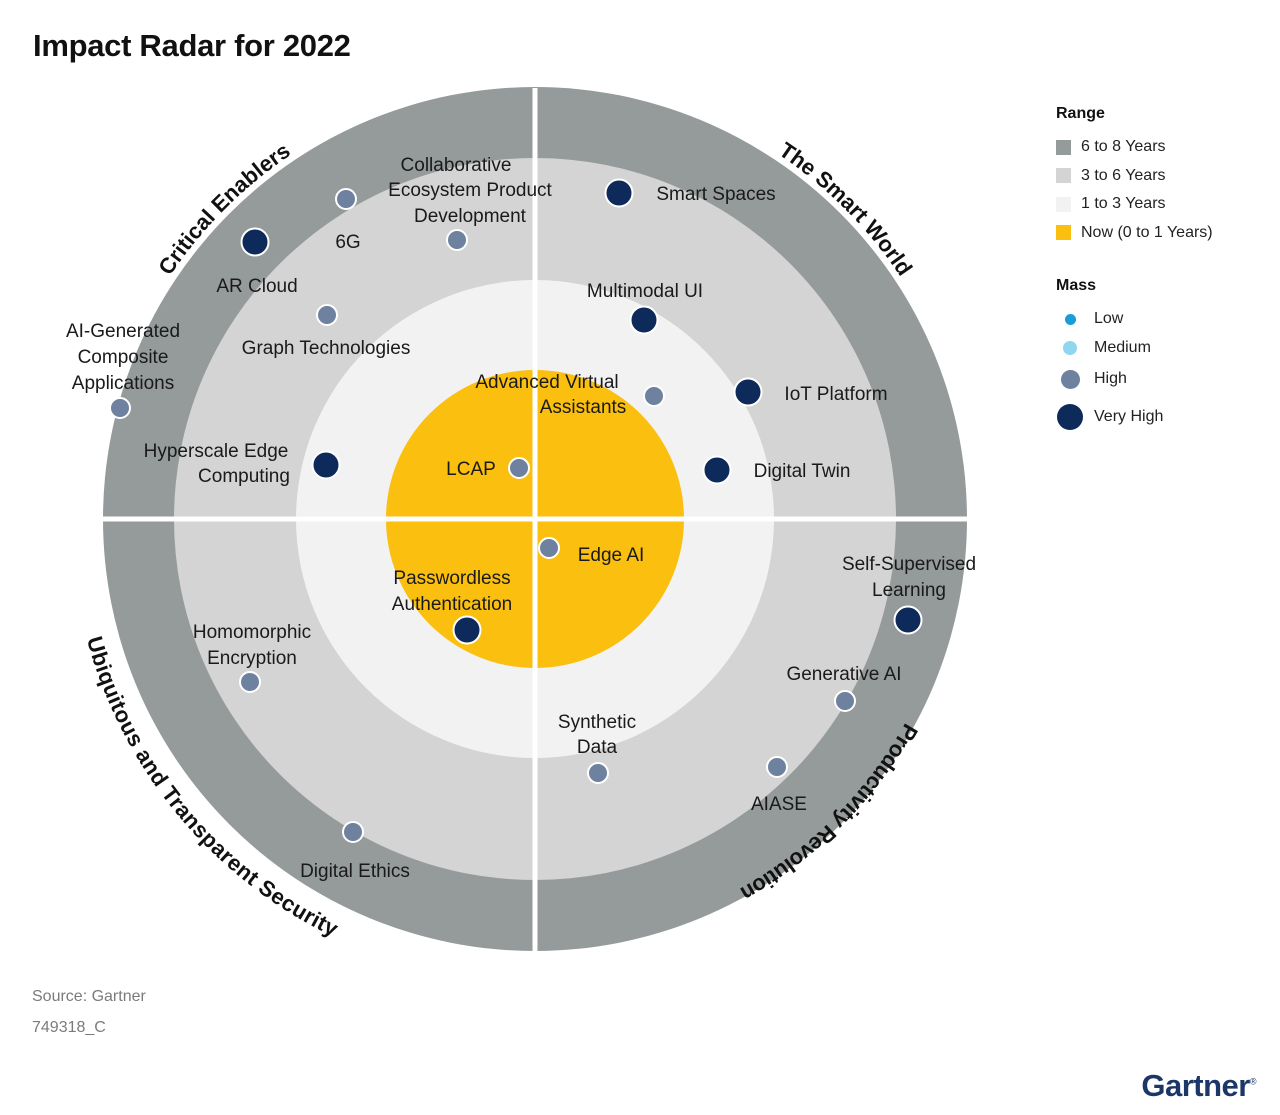 This screenshot has width=1280, height=1115. Describe the element at coordinates (89, 996) in the screenshot. I see `source-note: Source: Gartner` at that location.